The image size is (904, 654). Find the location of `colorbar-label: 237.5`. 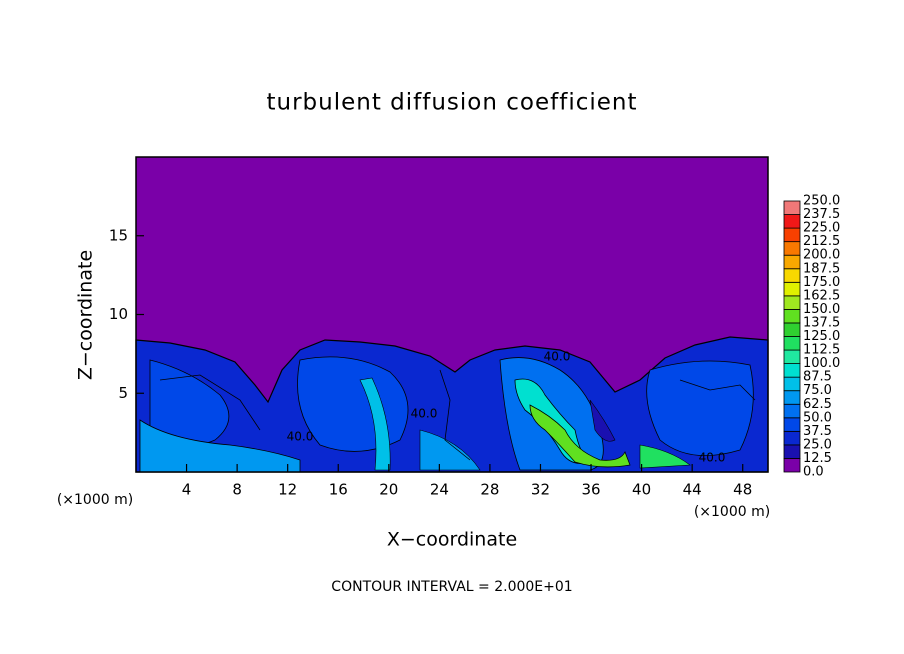

colorbar-label: 237.5 is located at coordinates (821, 214).